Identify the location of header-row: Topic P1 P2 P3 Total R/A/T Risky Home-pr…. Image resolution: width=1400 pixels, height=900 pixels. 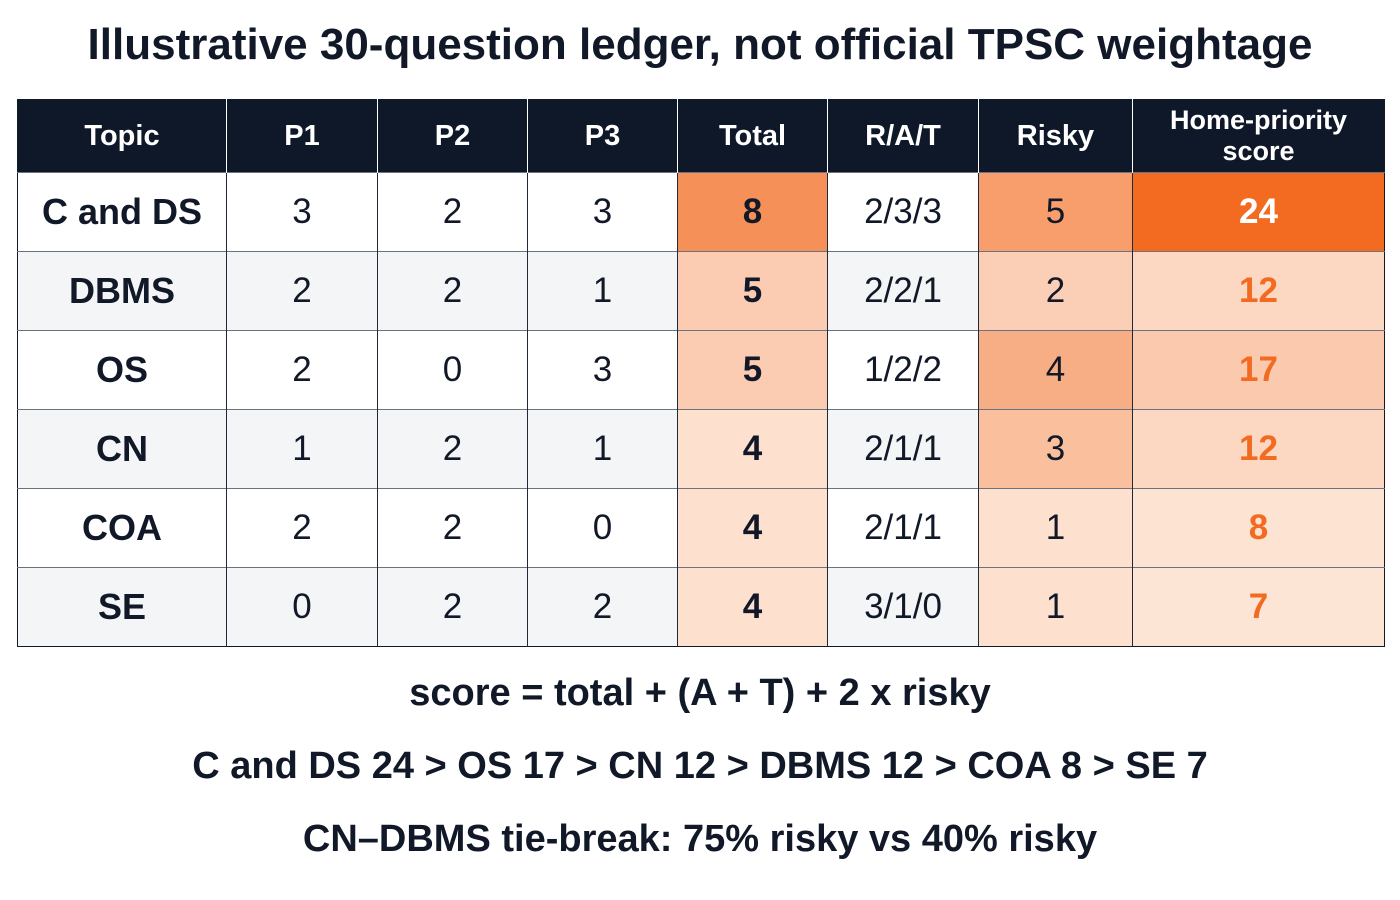
(701, 136).